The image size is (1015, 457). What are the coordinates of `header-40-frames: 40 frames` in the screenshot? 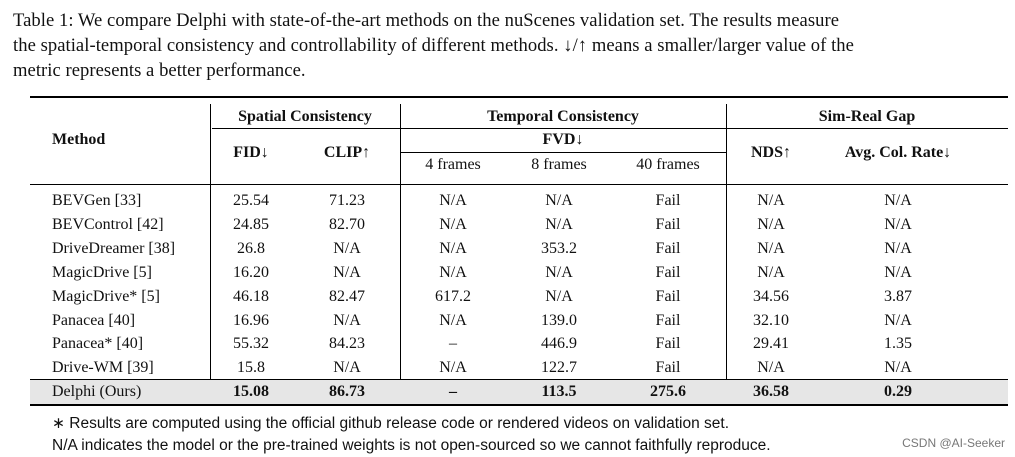 It's located at (668, 164).